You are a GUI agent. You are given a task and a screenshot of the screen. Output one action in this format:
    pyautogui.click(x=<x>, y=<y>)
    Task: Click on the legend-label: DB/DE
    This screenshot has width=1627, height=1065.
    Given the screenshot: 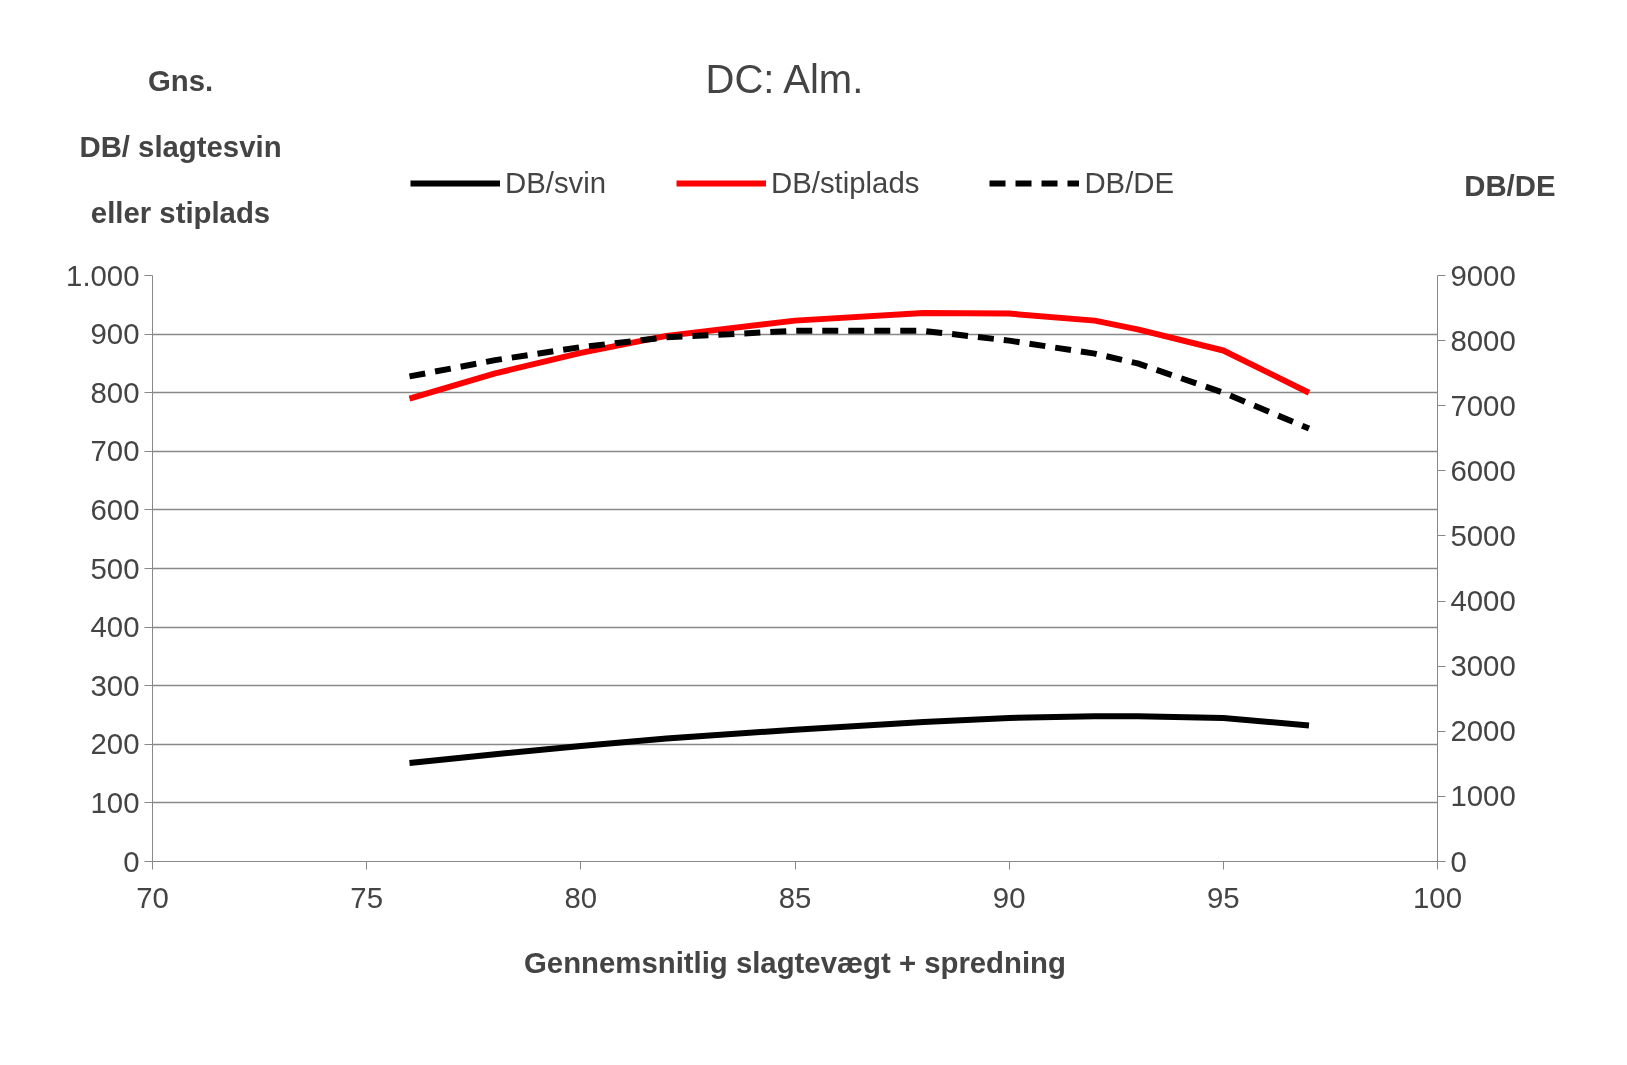 What is the action you would take?
    pyautogui.click(x=1129, y=183)
    